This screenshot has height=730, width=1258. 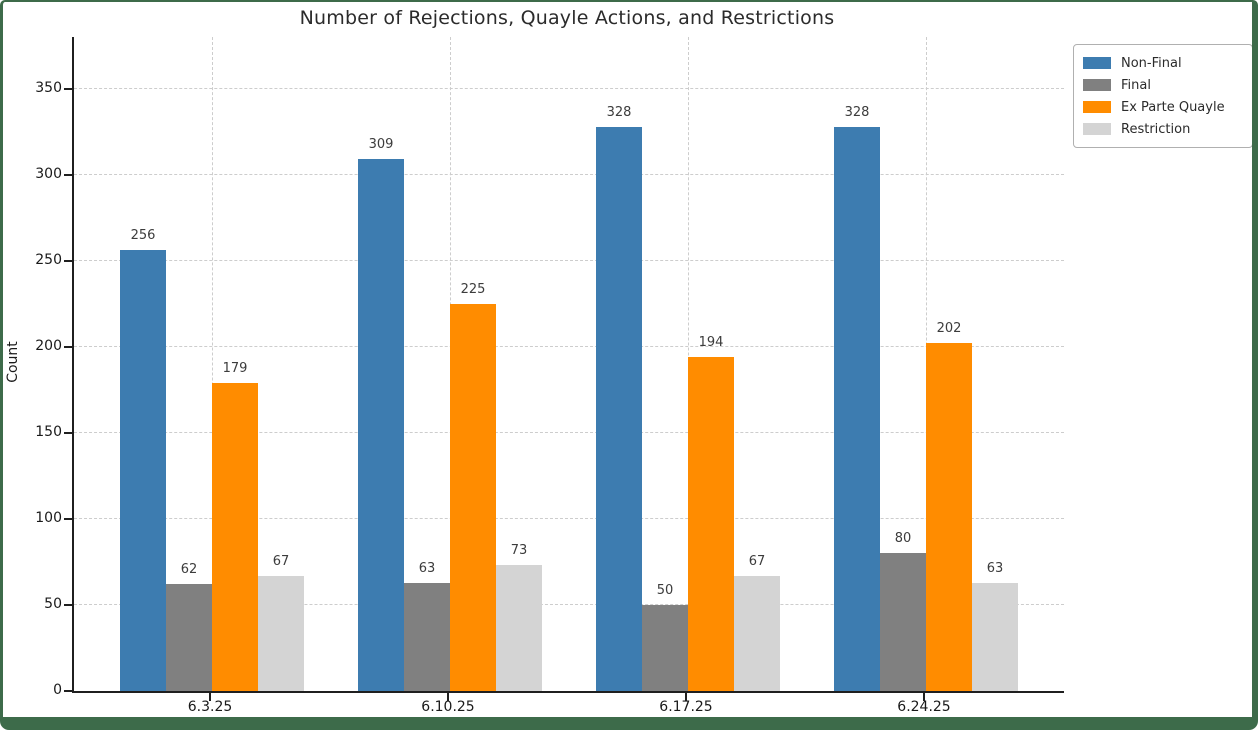 I want to click on y-tick-label: 100, so click(x=48, y=517).